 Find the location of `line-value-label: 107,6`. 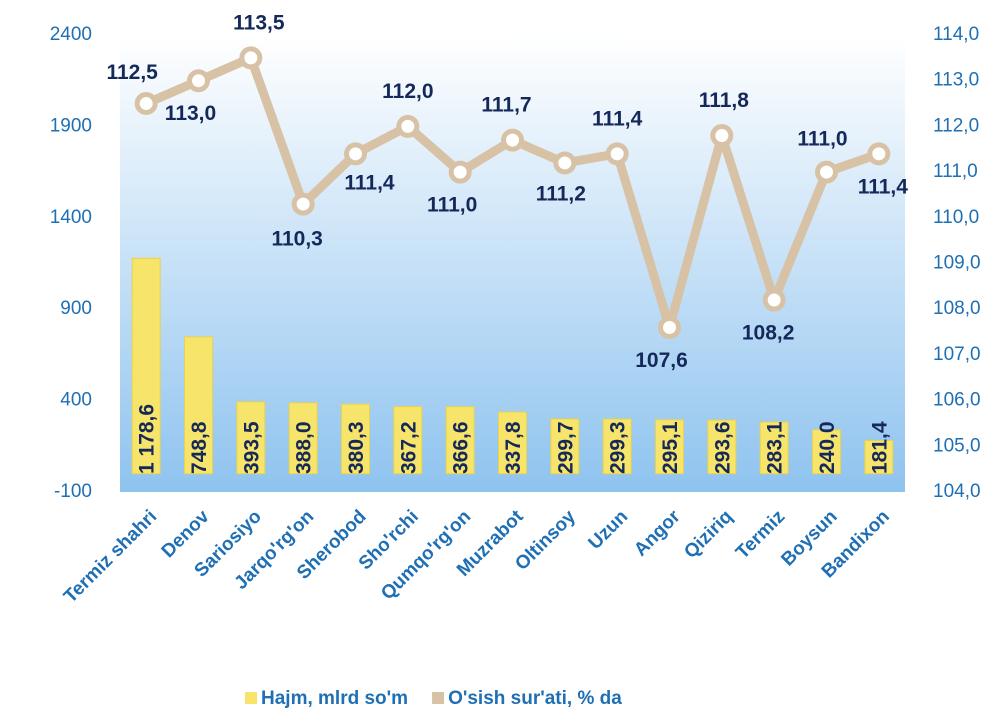

line-value-label: 107,6 is located at coordinates (661, 360).